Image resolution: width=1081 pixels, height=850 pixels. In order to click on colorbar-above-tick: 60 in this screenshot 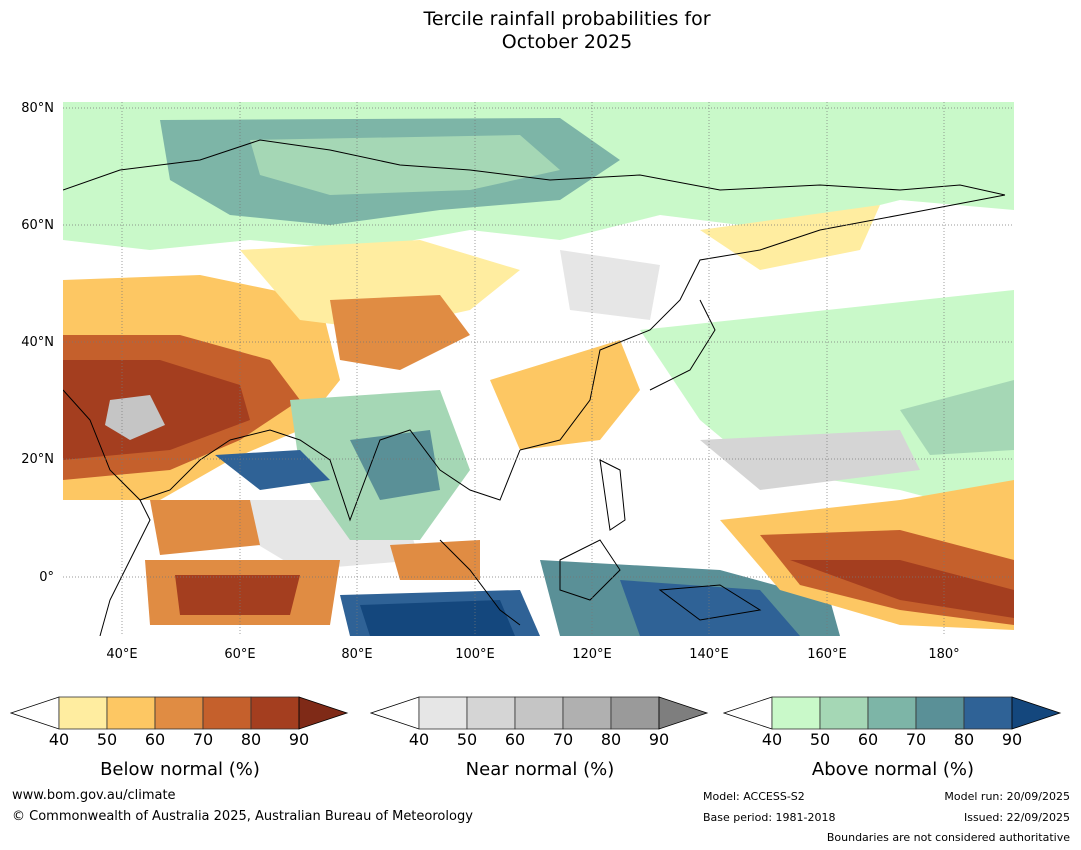, I will do `click(868, 739)`.